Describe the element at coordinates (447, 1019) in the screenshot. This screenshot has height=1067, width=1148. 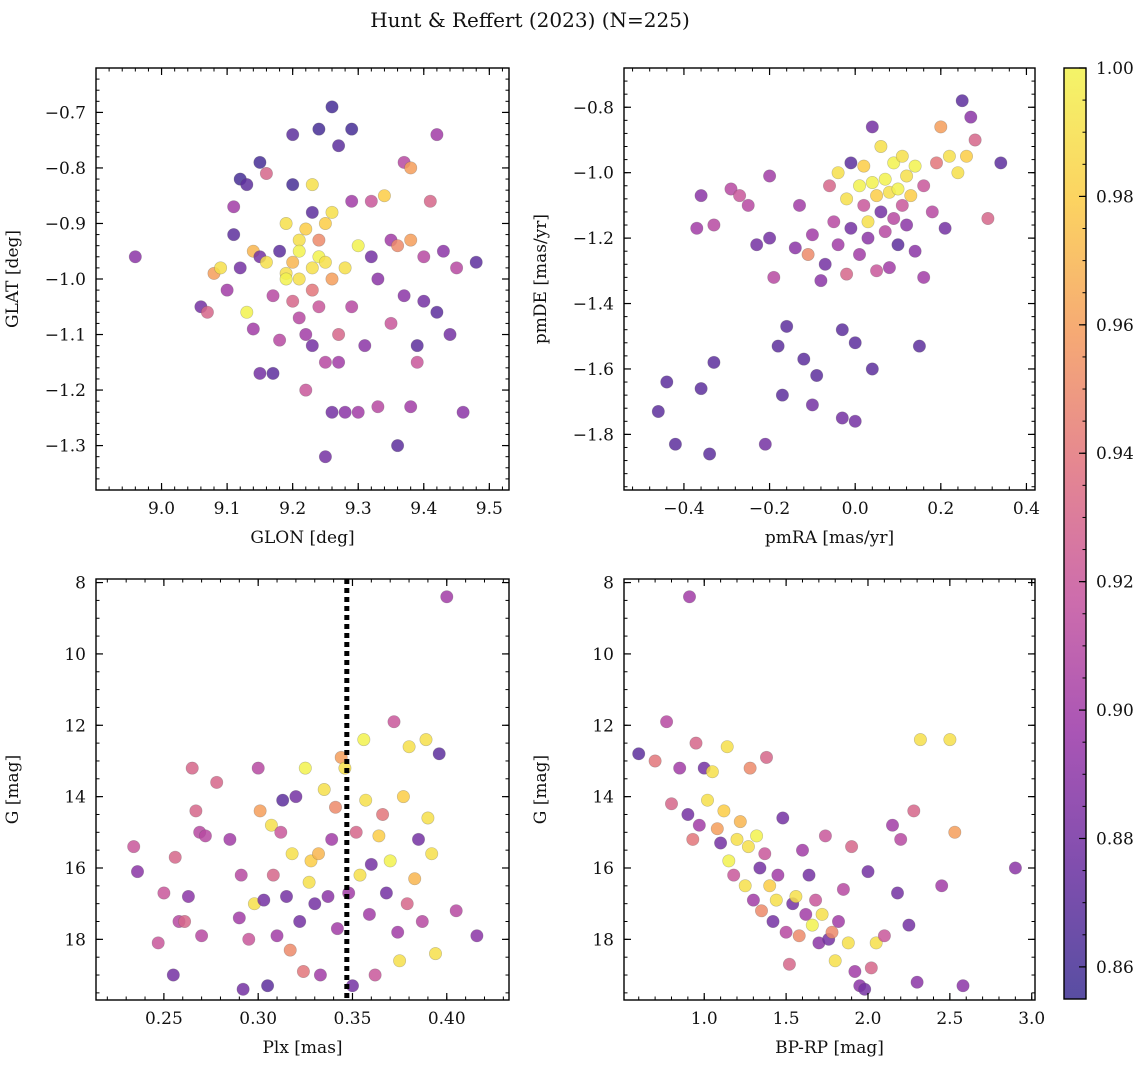
I see `x-tick-label: 0.40` at that location.